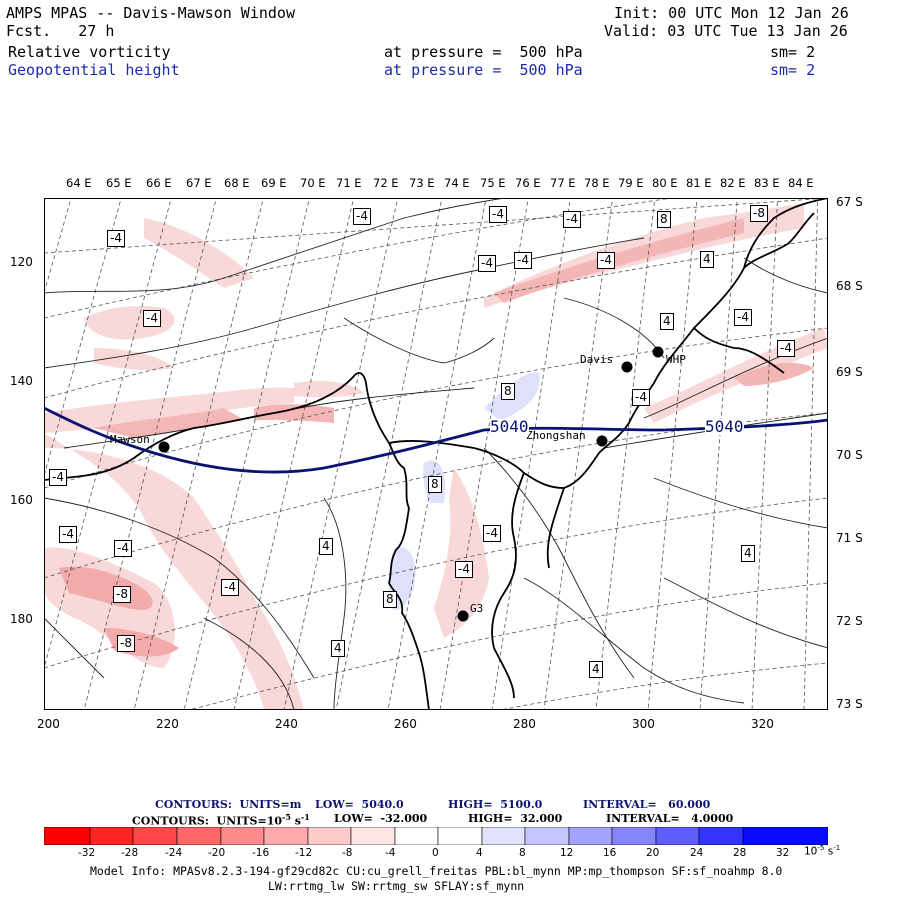  Describe the element at coordinates (221, 820) in the screenshot. I see `vort-contours-units: CONTOURS: UNITS=10-5 s-1` at that location.